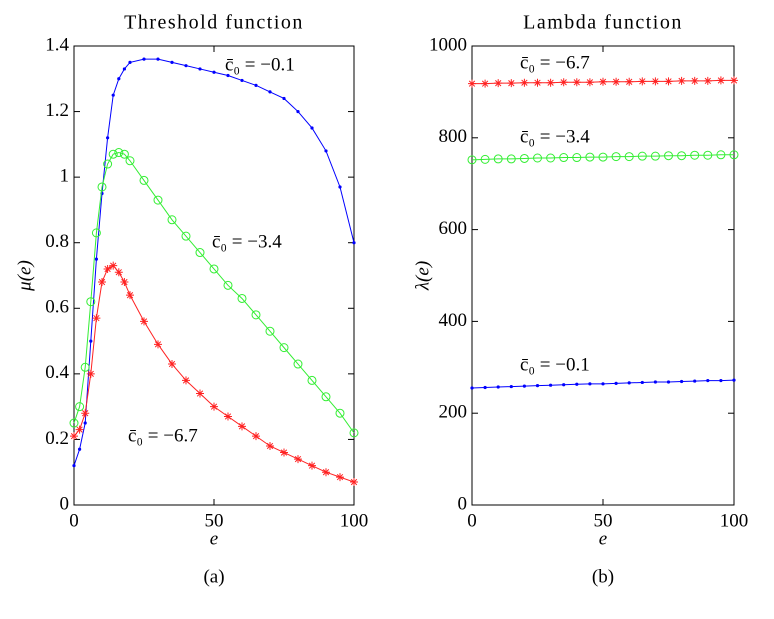  What do you see at coordinates (734, 520) in the screenshot?
I see `x-tick-label: 100` at bounding box center [734, 520].